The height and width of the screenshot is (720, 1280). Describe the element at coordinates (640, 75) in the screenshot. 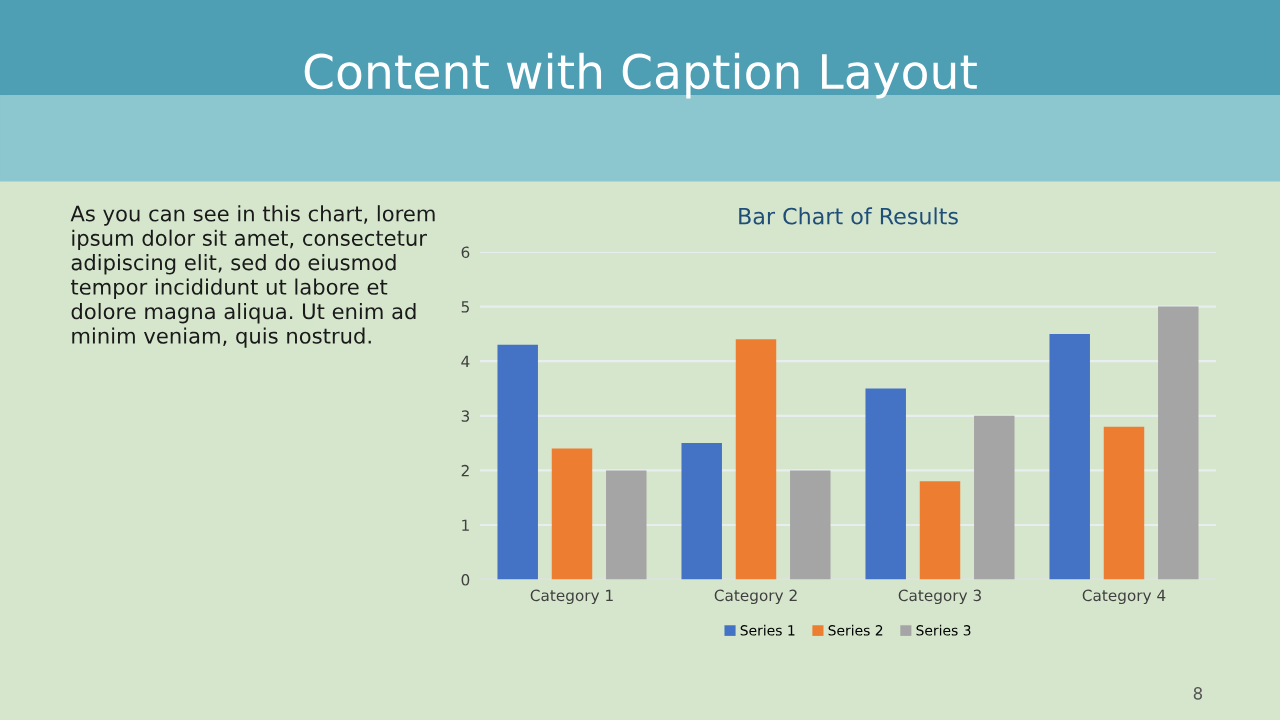

I see `text: Content with Caption Layout` at that location.